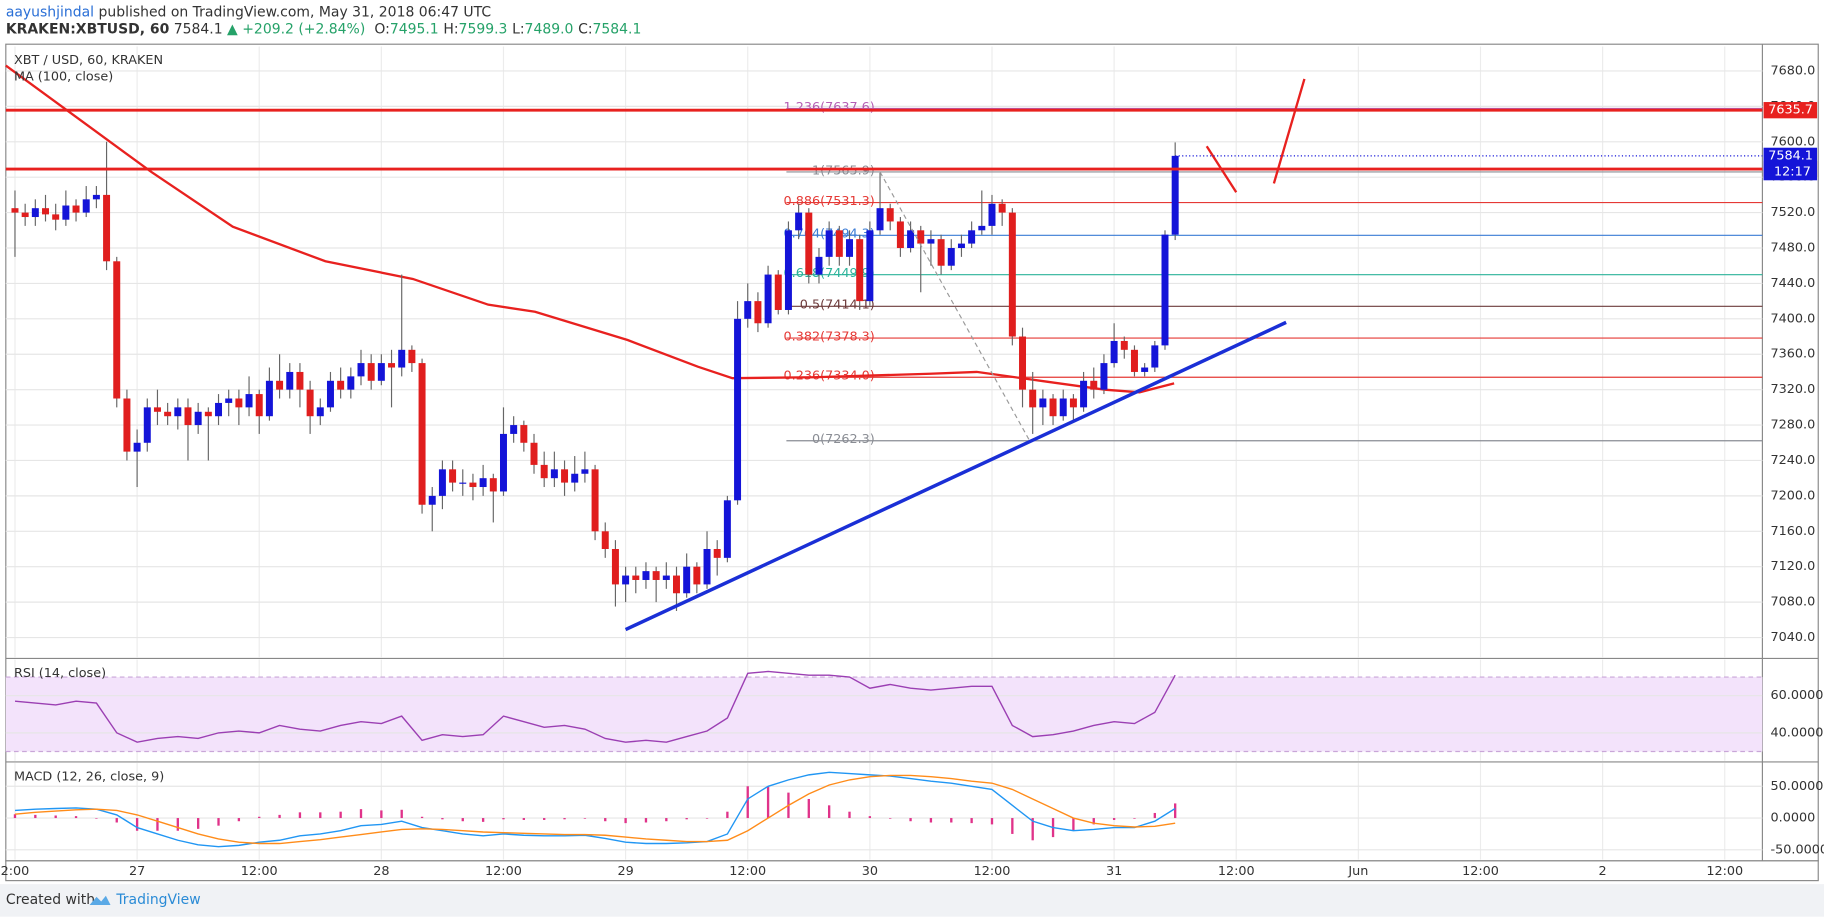 This screenshot has height=917, width=1824. Describe the element at coordinates (1793, 212) in the screenshot. I see `y-tick-label: 7520.0` at that location.